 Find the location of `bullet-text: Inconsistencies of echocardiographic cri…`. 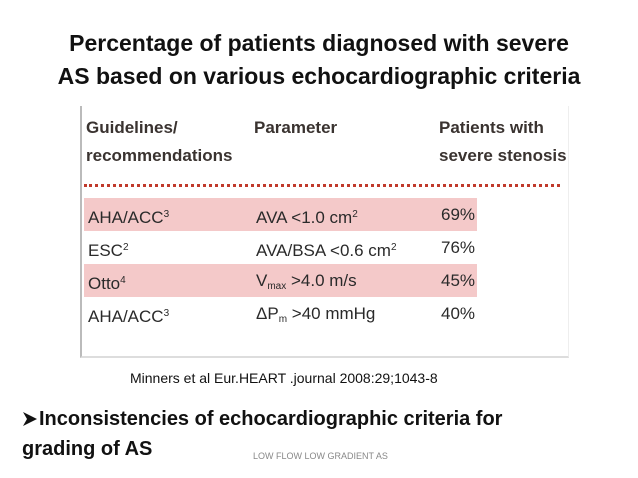

bullet-text: Inconsistencies of echocardiographic cri… is located at coordinates (262, 434).